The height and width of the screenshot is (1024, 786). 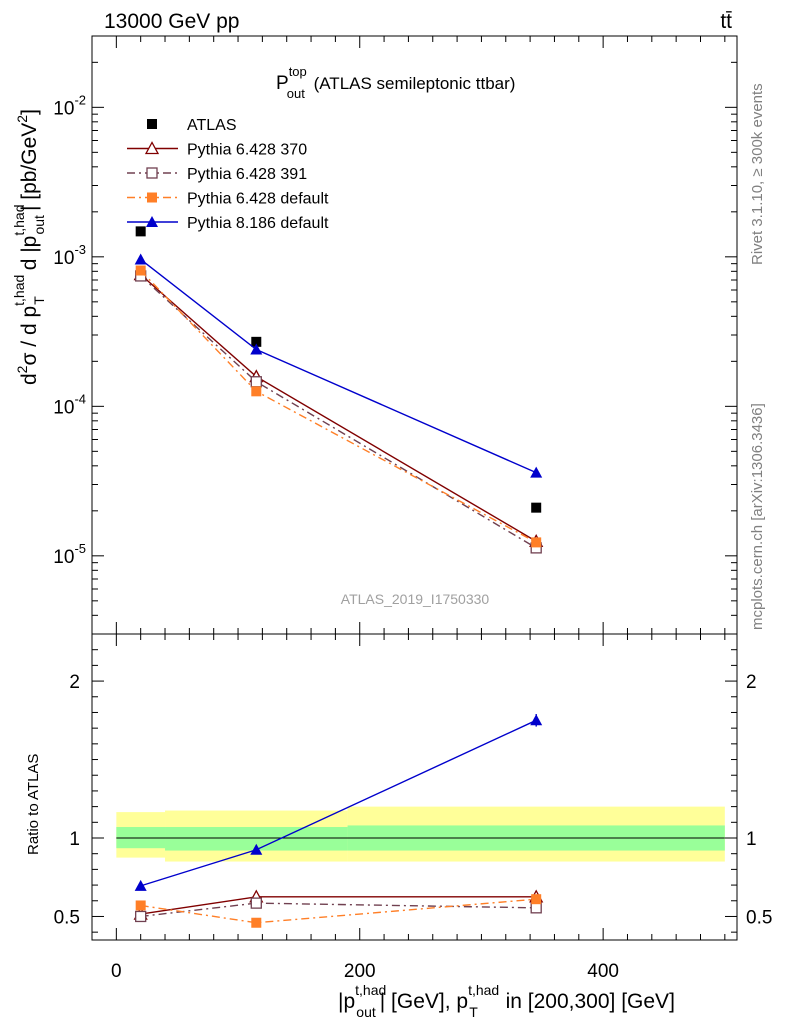 What do you see at coordinates (296, 93) in the screenshot?
I see `title-sub: out` at bounding box center [296, 93].